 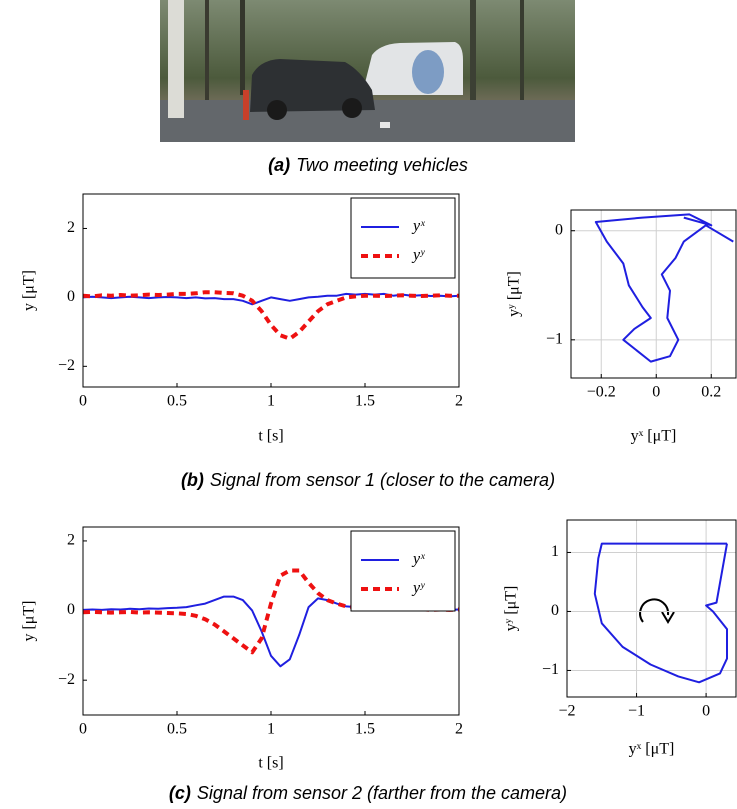 What do you see at coordinates (566, 711) in the screenshot?
I see `x-tick-label: −2` at bounding box center [566, 711].